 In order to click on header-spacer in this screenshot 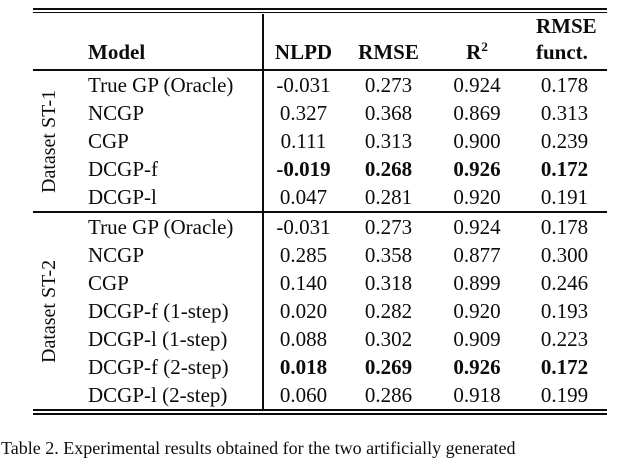, I will do `click(49, 67)`.